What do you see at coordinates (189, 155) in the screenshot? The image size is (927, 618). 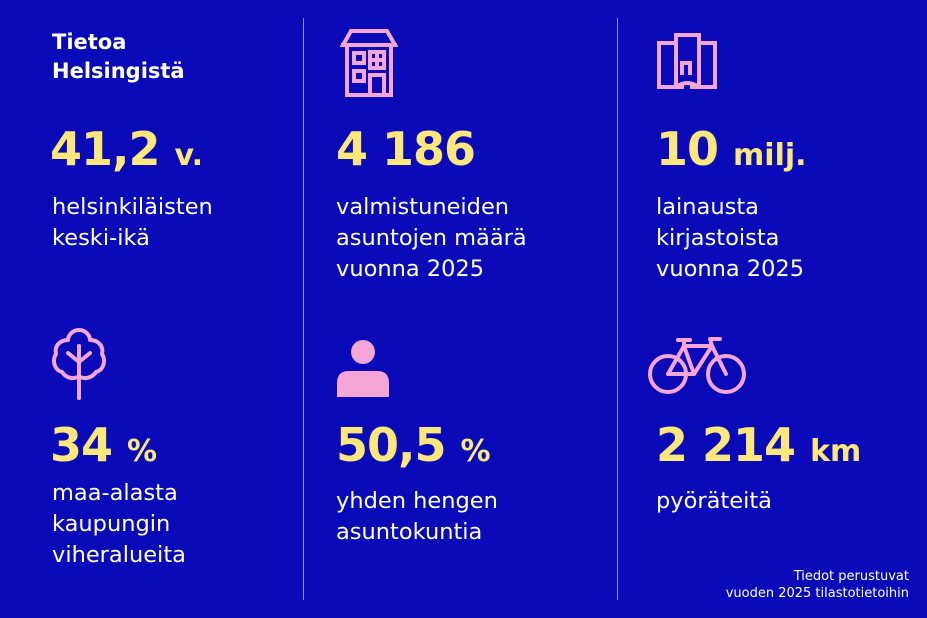 I see `stat-unit: v.` at bounding box center [189, 155].